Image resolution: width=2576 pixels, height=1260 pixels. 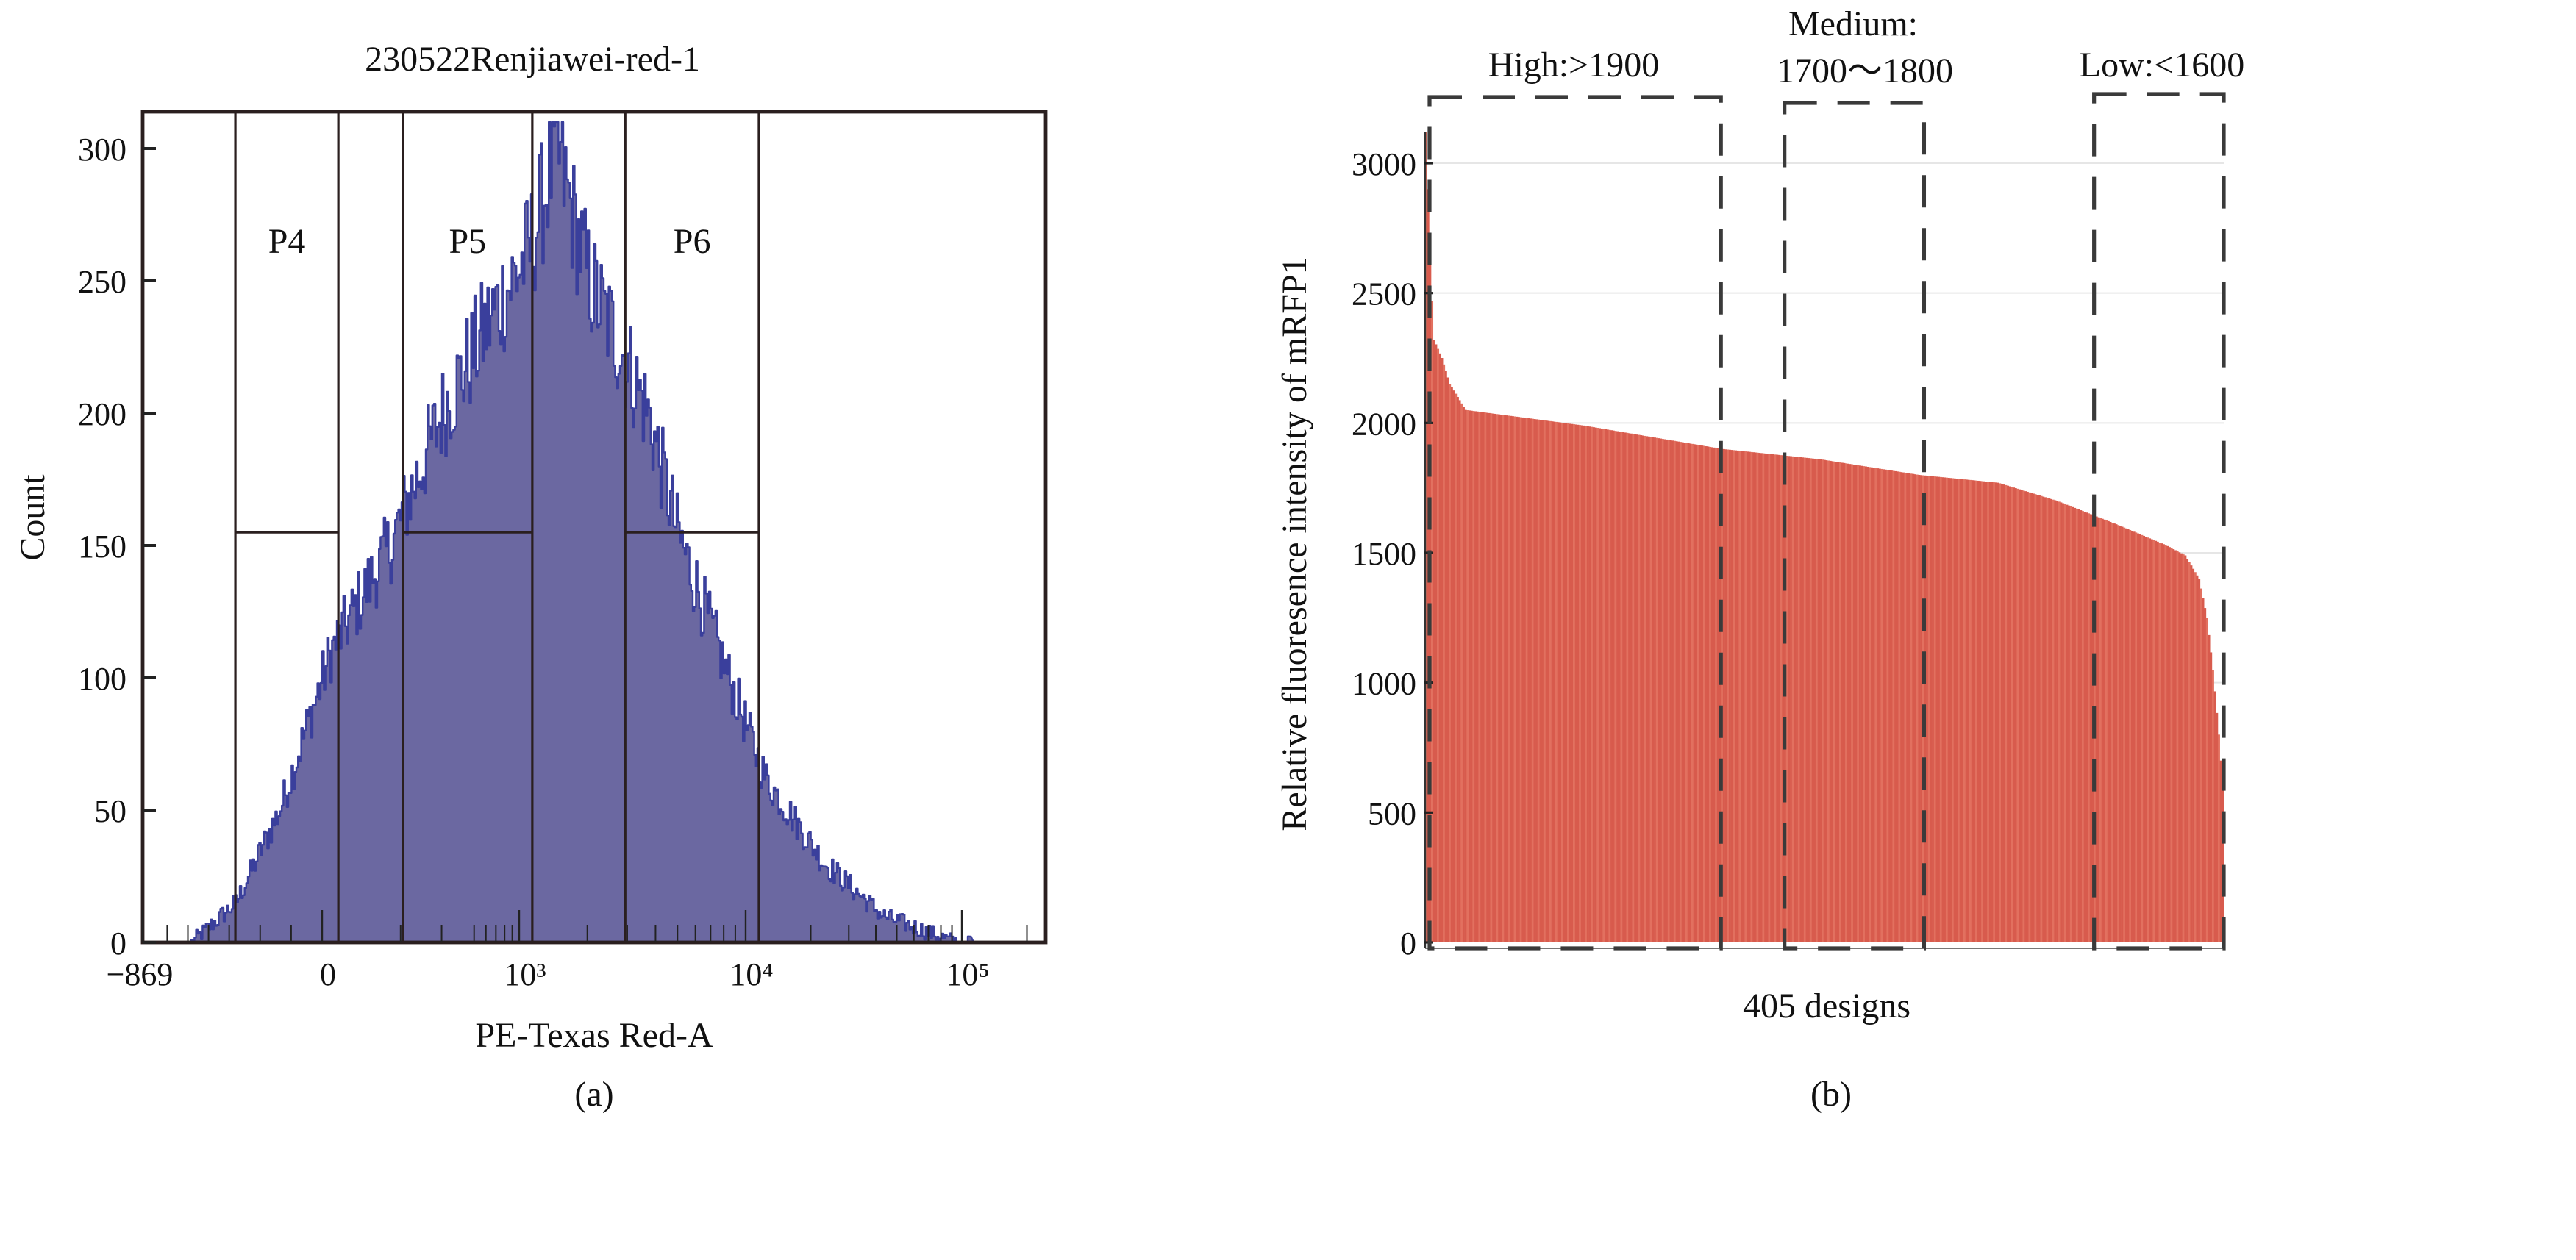 I want to click on y-tick-label: 500, so click(x=1392, y=813).